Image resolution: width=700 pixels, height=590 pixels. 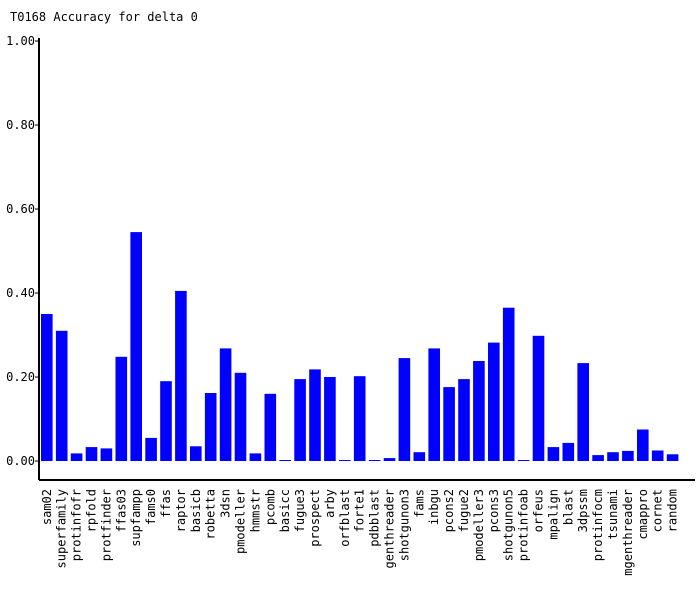 I want to click on bar-mpalign, so click(x=553, y=454).